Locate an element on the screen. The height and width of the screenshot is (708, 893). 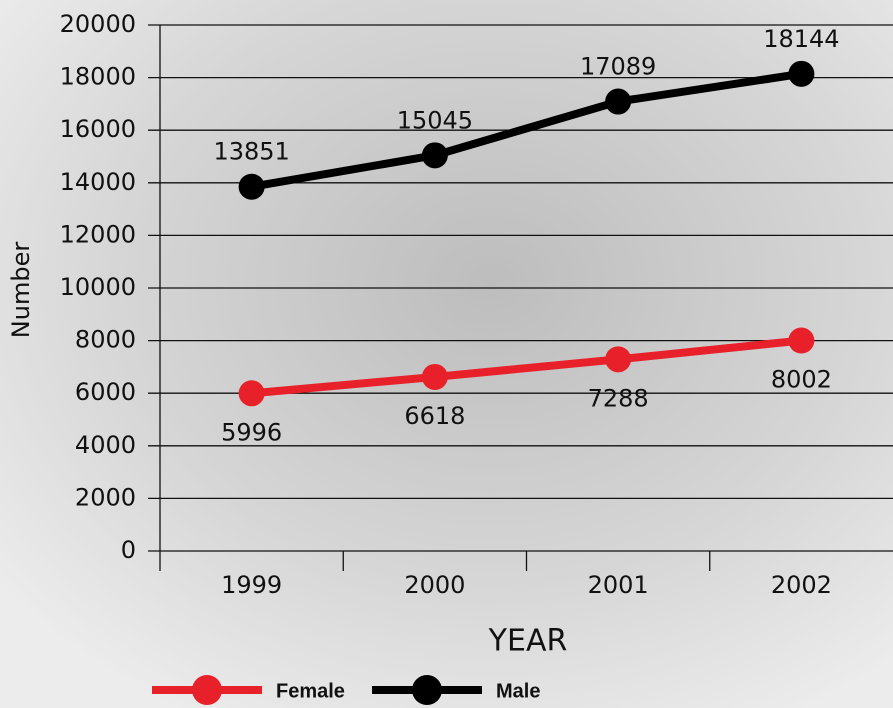
x-tick-label: 2002 is located at coordinates (801, 585).